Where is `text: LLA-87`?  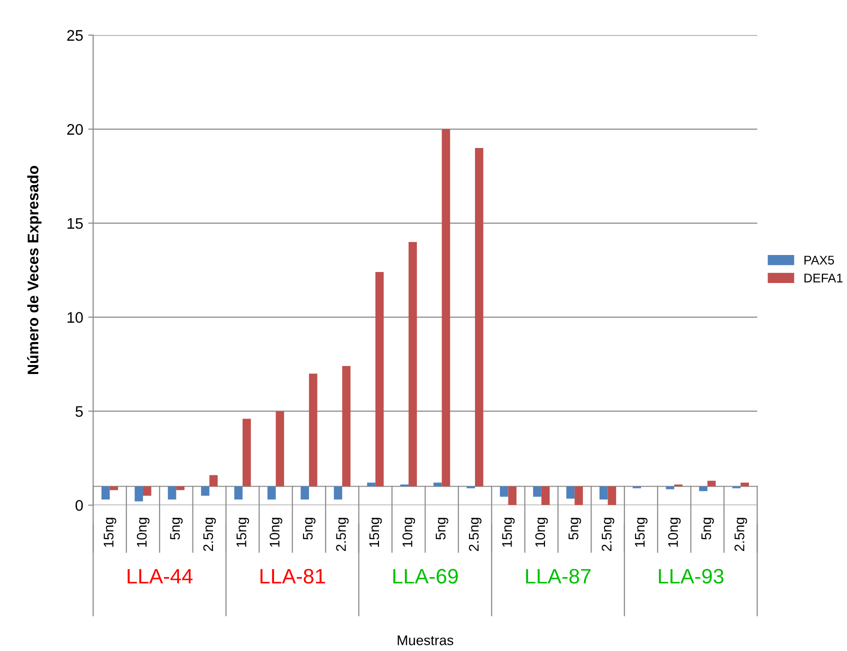
text: LLA-87 is located at coordinates (558, 576).